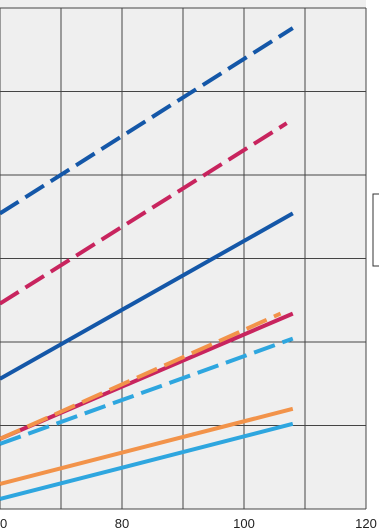 Image resolution: width=379 pixels, height=532 pixels. Describe the element at coordinates (188, 523) in the screenshot. I see `x-axis-tick-labels: 0 80 100 120` at that location.